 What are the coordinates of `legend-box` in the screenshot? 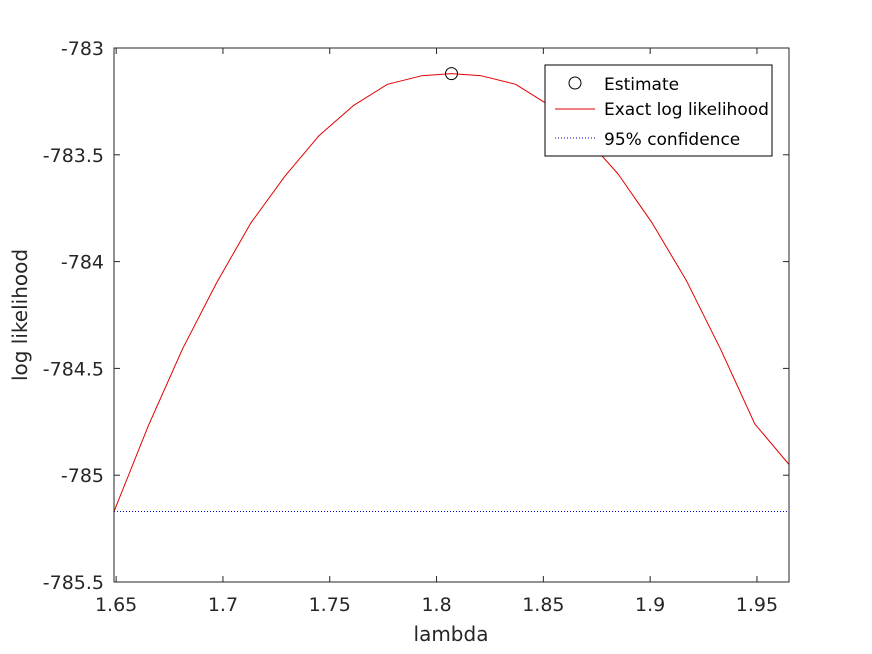 It's located at (658, 110).